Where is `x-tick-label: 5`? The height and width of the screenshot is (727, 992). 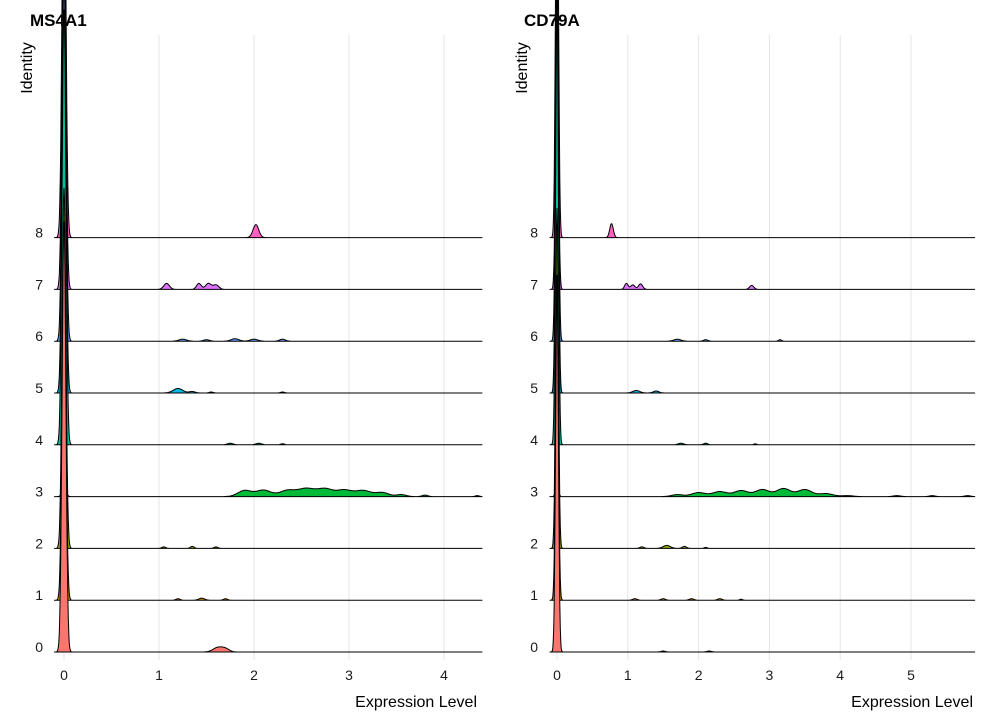 x-tick-label: 5 is located at coordinates (911, 675).